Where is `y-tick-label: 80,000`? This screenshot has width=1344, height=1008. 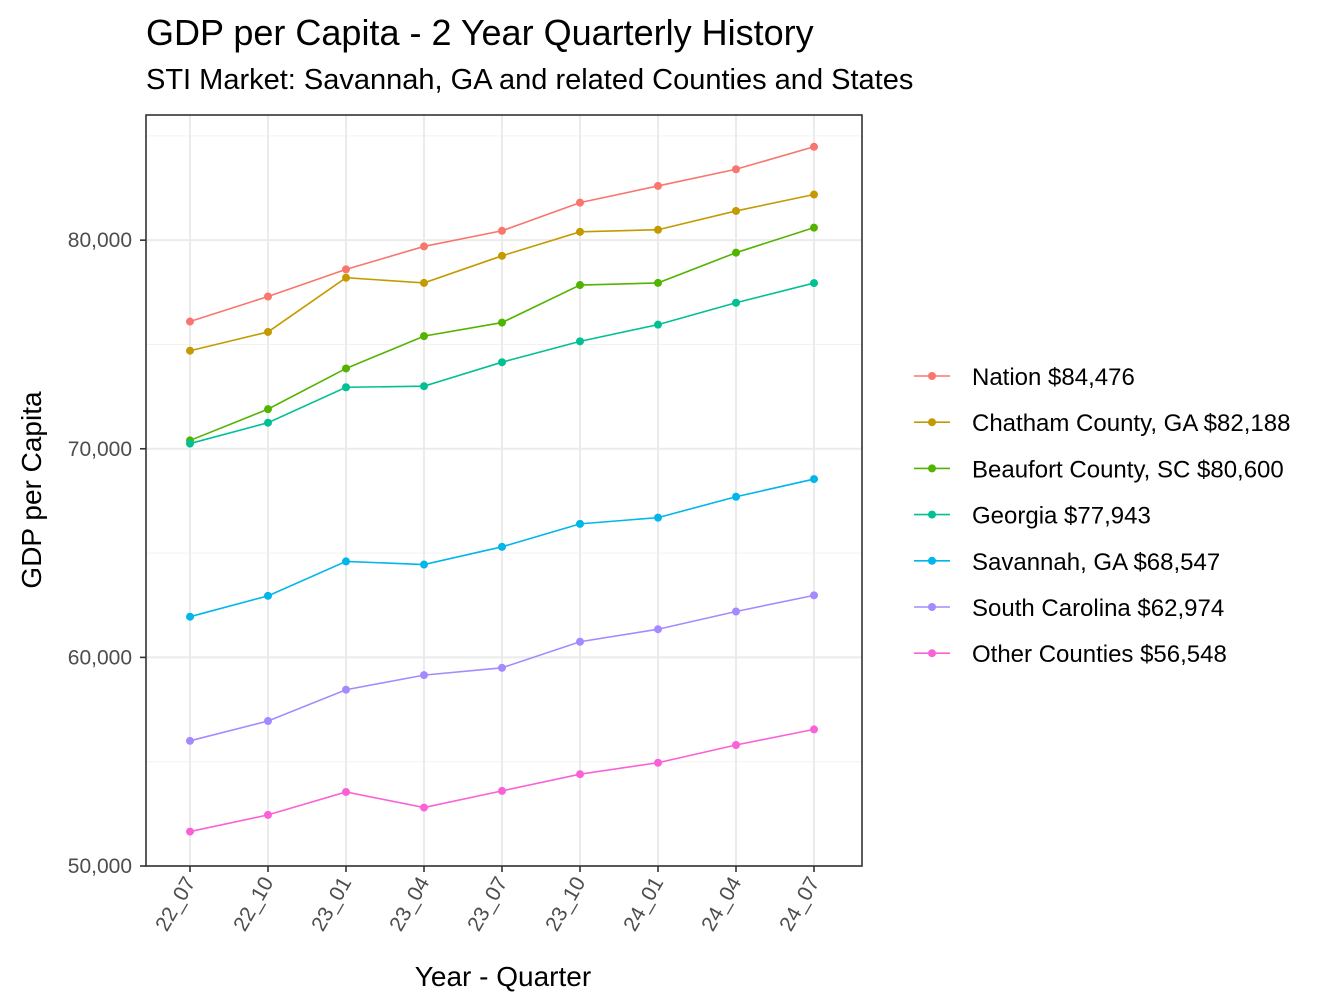
y-tick-label: 80,000 is located at coordinates (100, 240).